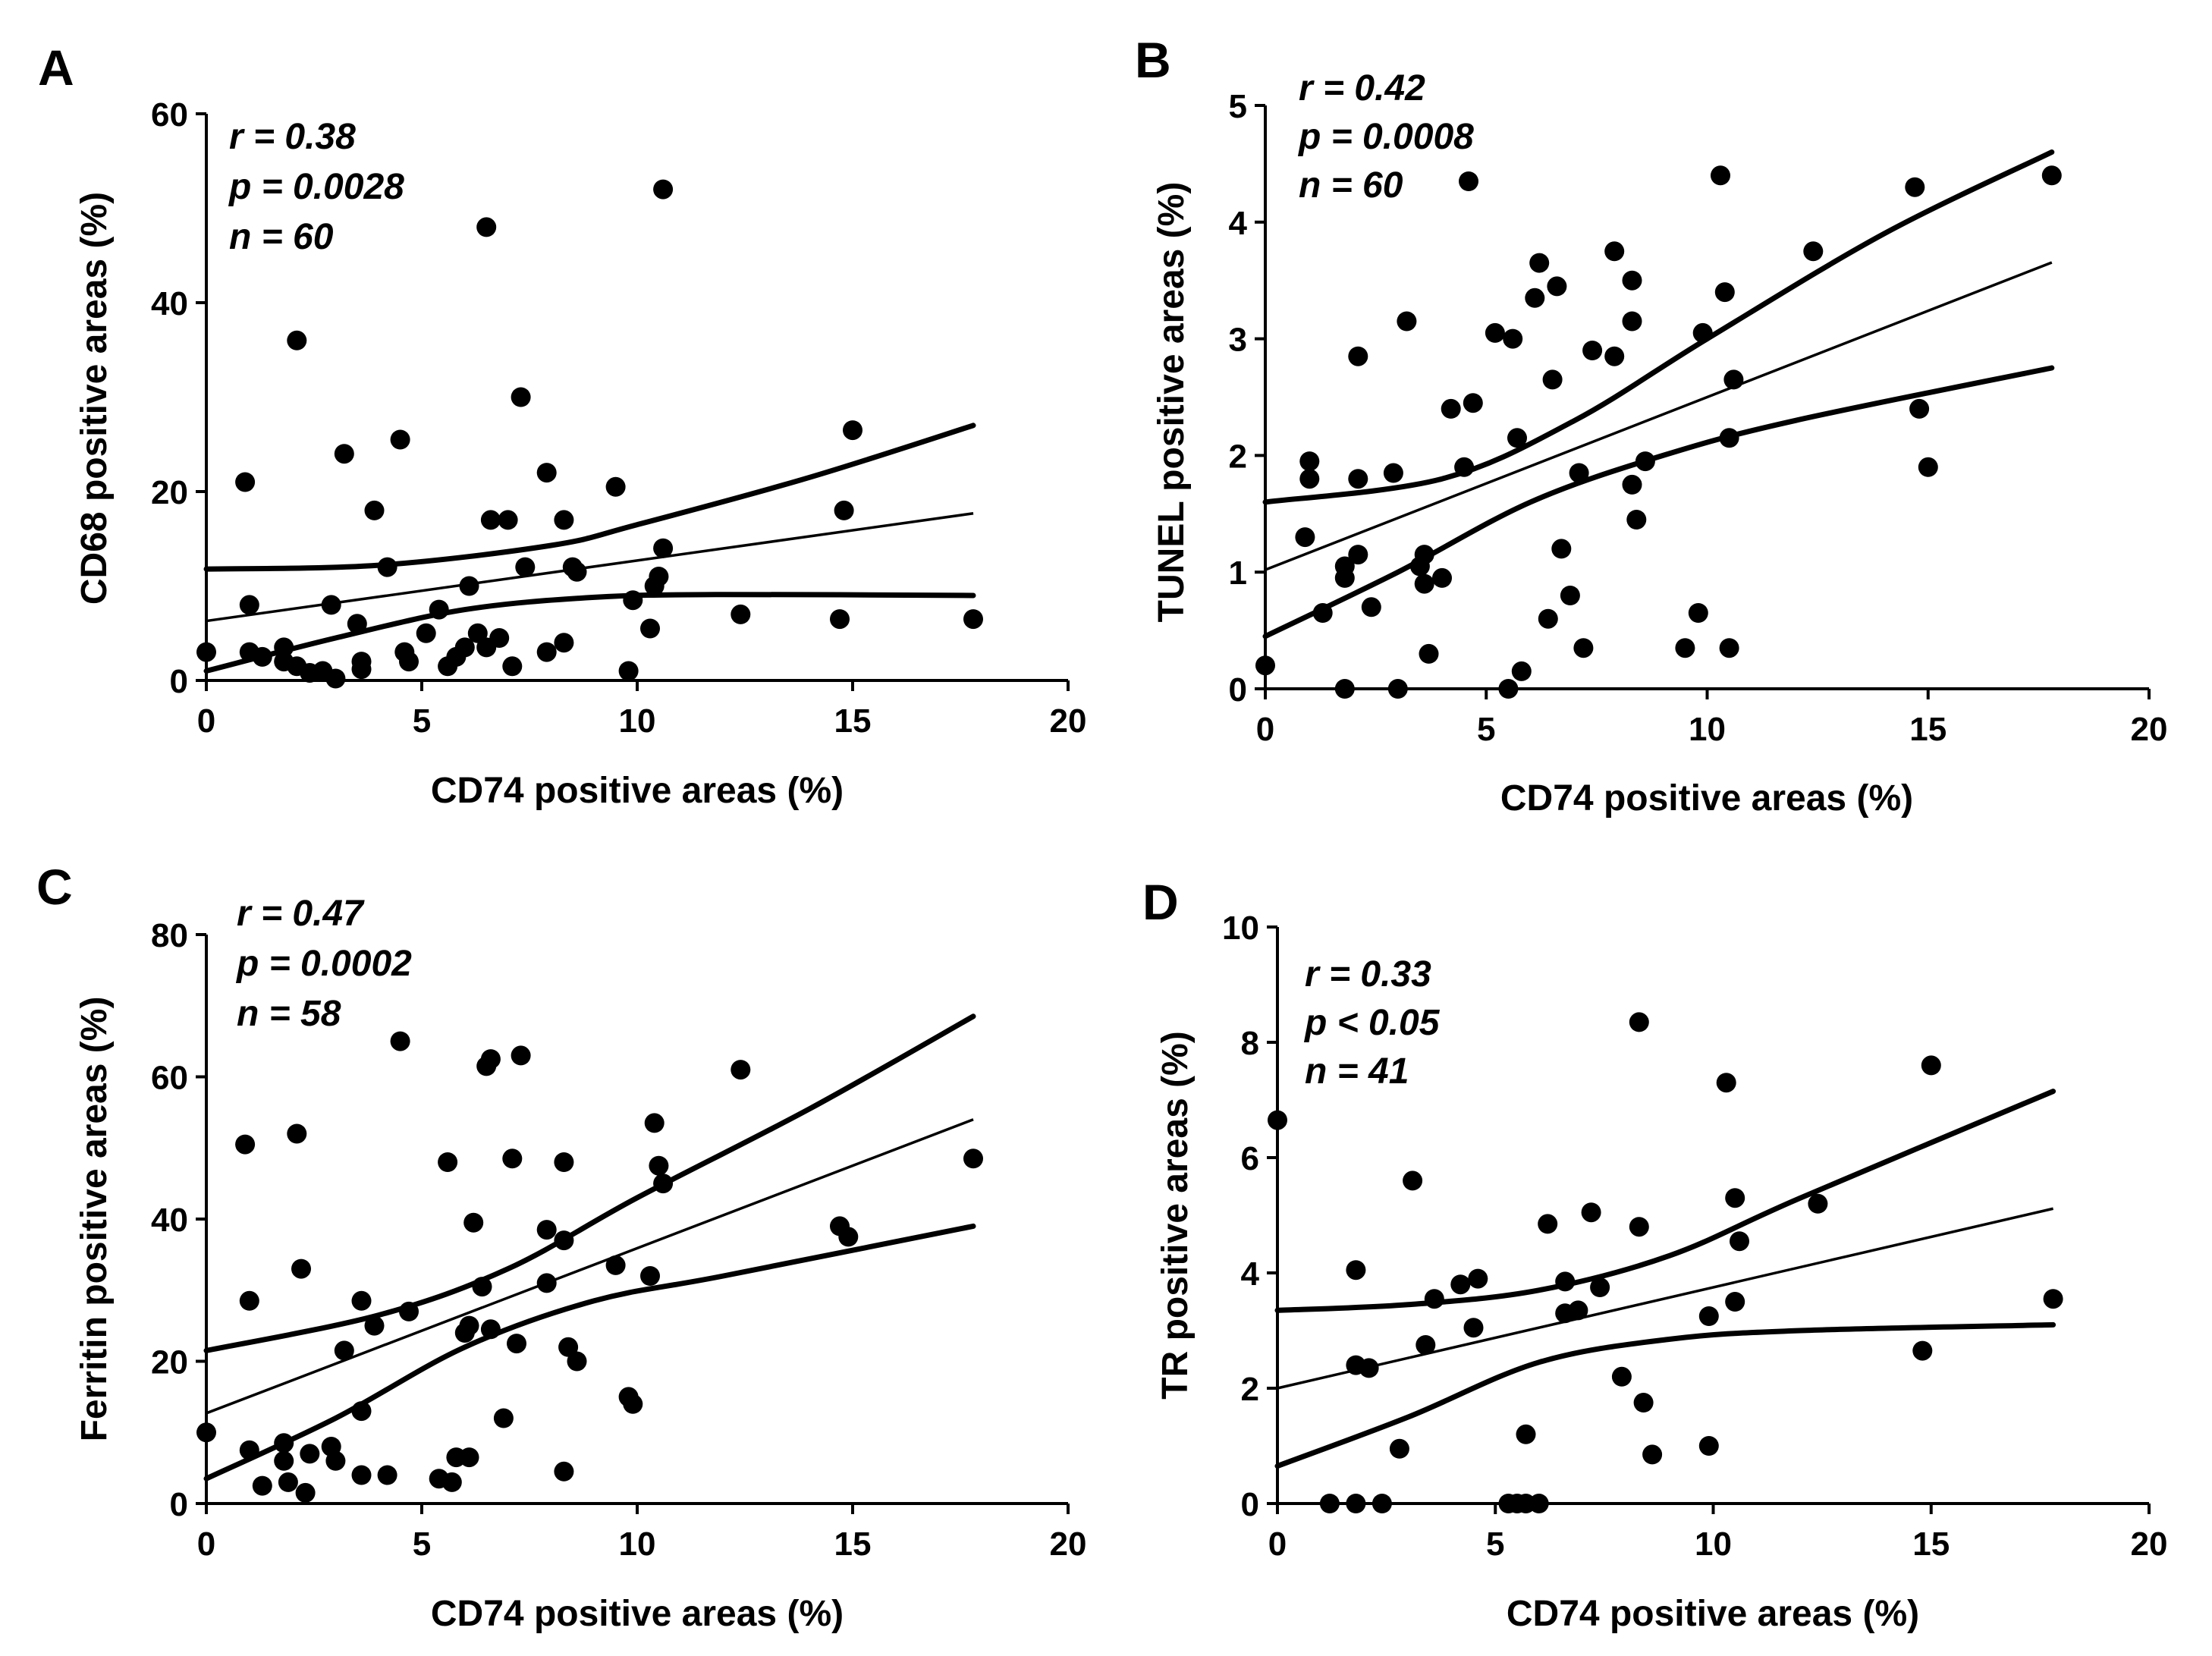  Describe the element at coordinates (1385, 137) in the screenshot. I see `stats-block-b: r = 0.42 p = 0.0008 n = 60` at that location.